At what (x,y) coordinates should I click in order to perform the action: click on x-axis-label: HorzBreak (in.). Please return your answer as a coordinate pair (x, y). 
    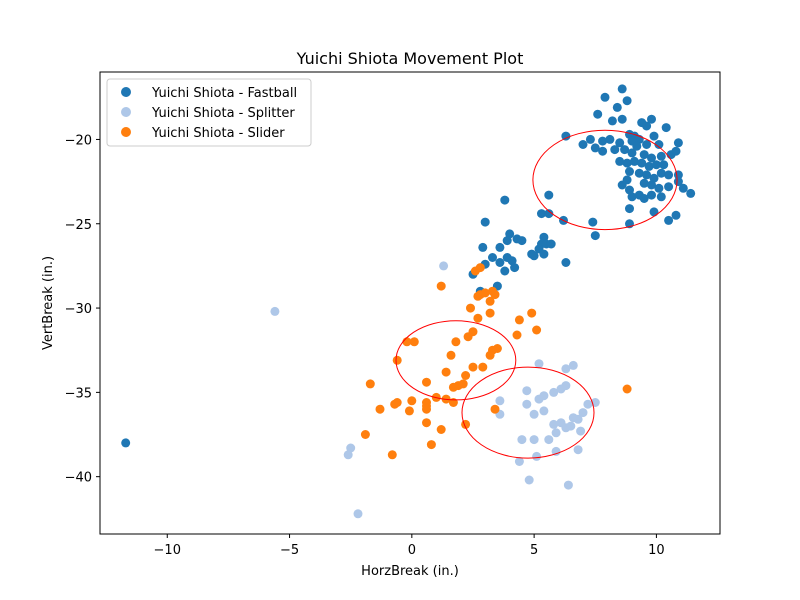
    Looking at the image, I should click on (410, 571).